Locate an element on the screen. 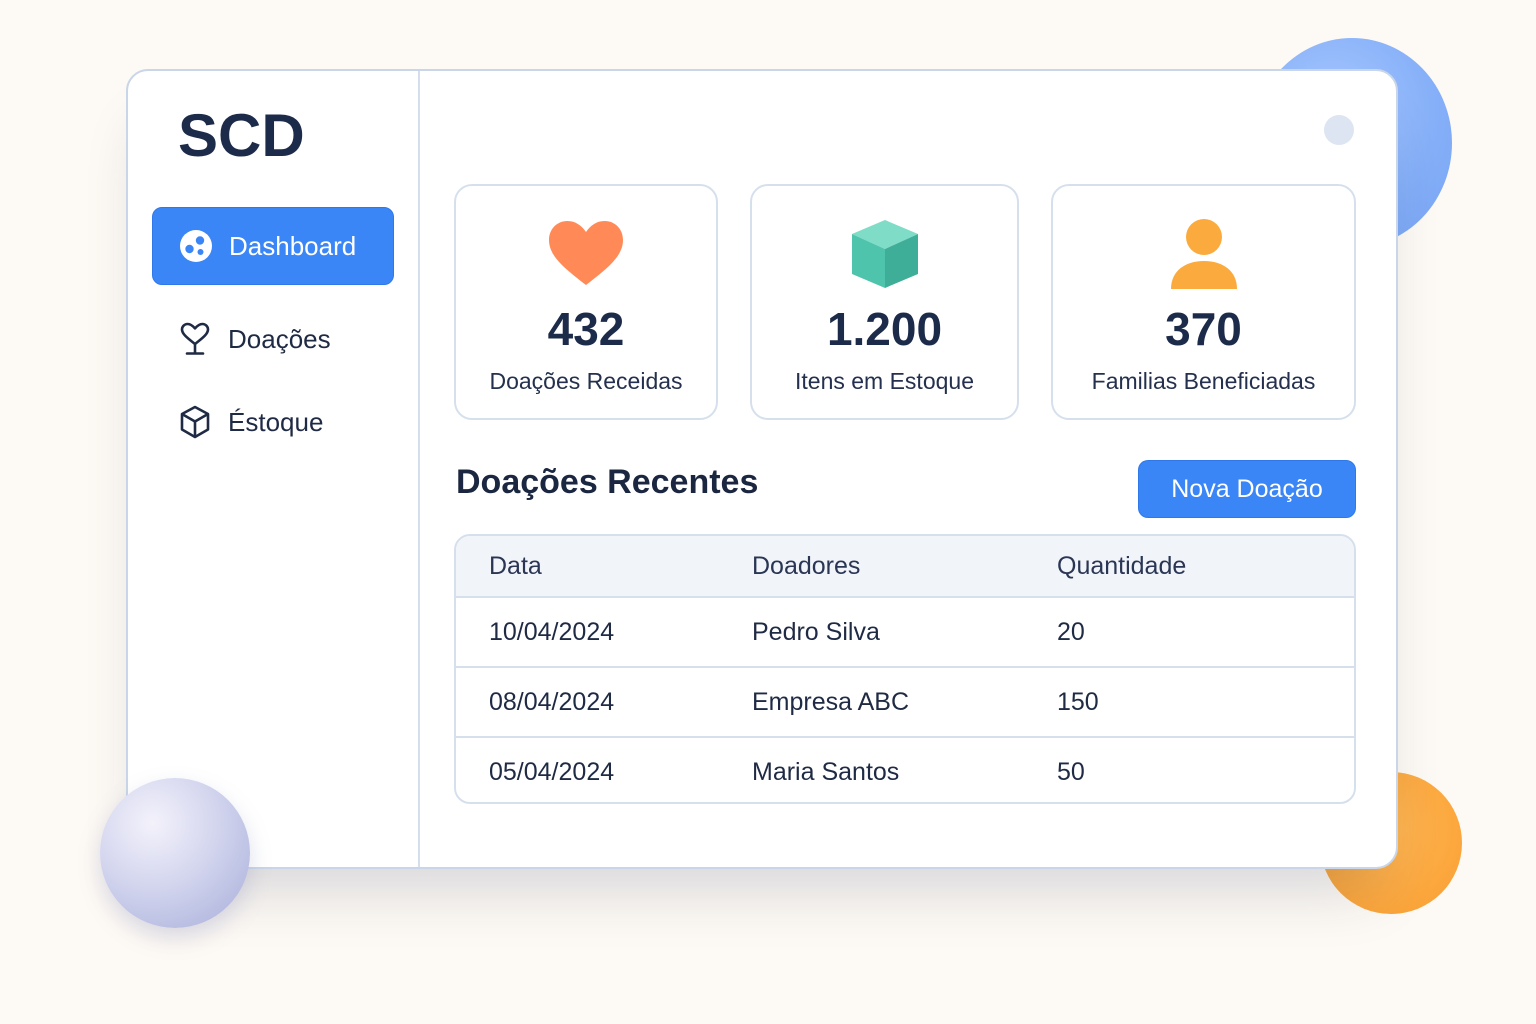  sidebar-item-label: Doações is located at coordinates (279, 338).